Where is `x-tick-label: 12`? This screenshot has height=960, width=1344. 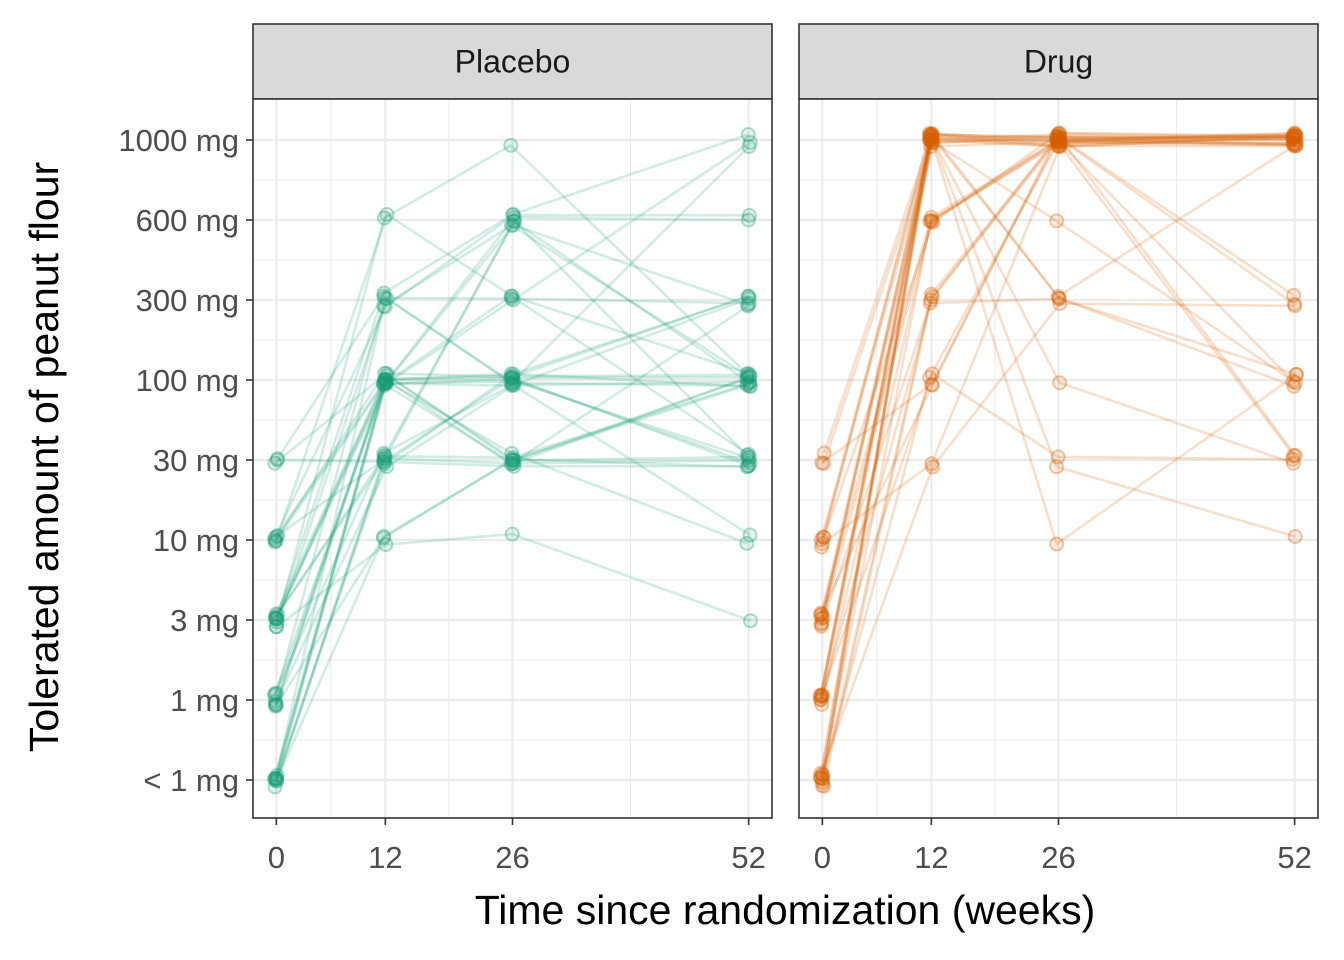 x-tick-label: 12 is located at coordinates (385, 857).